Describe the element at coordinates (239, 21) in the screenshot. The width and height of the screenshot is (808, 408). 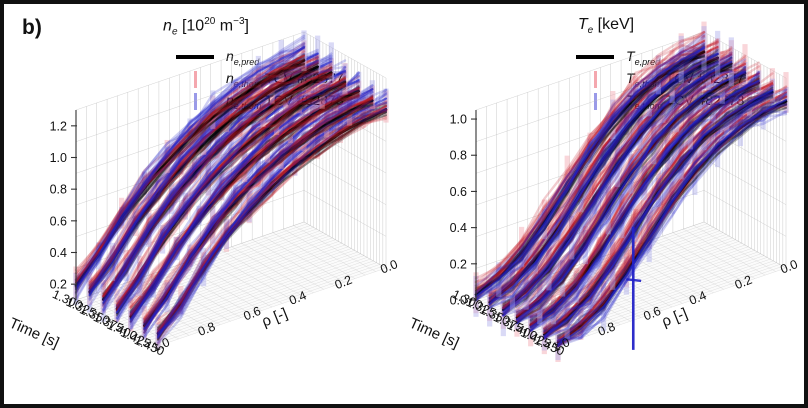
I see `title-units-exp2-ne: −3` at that location.